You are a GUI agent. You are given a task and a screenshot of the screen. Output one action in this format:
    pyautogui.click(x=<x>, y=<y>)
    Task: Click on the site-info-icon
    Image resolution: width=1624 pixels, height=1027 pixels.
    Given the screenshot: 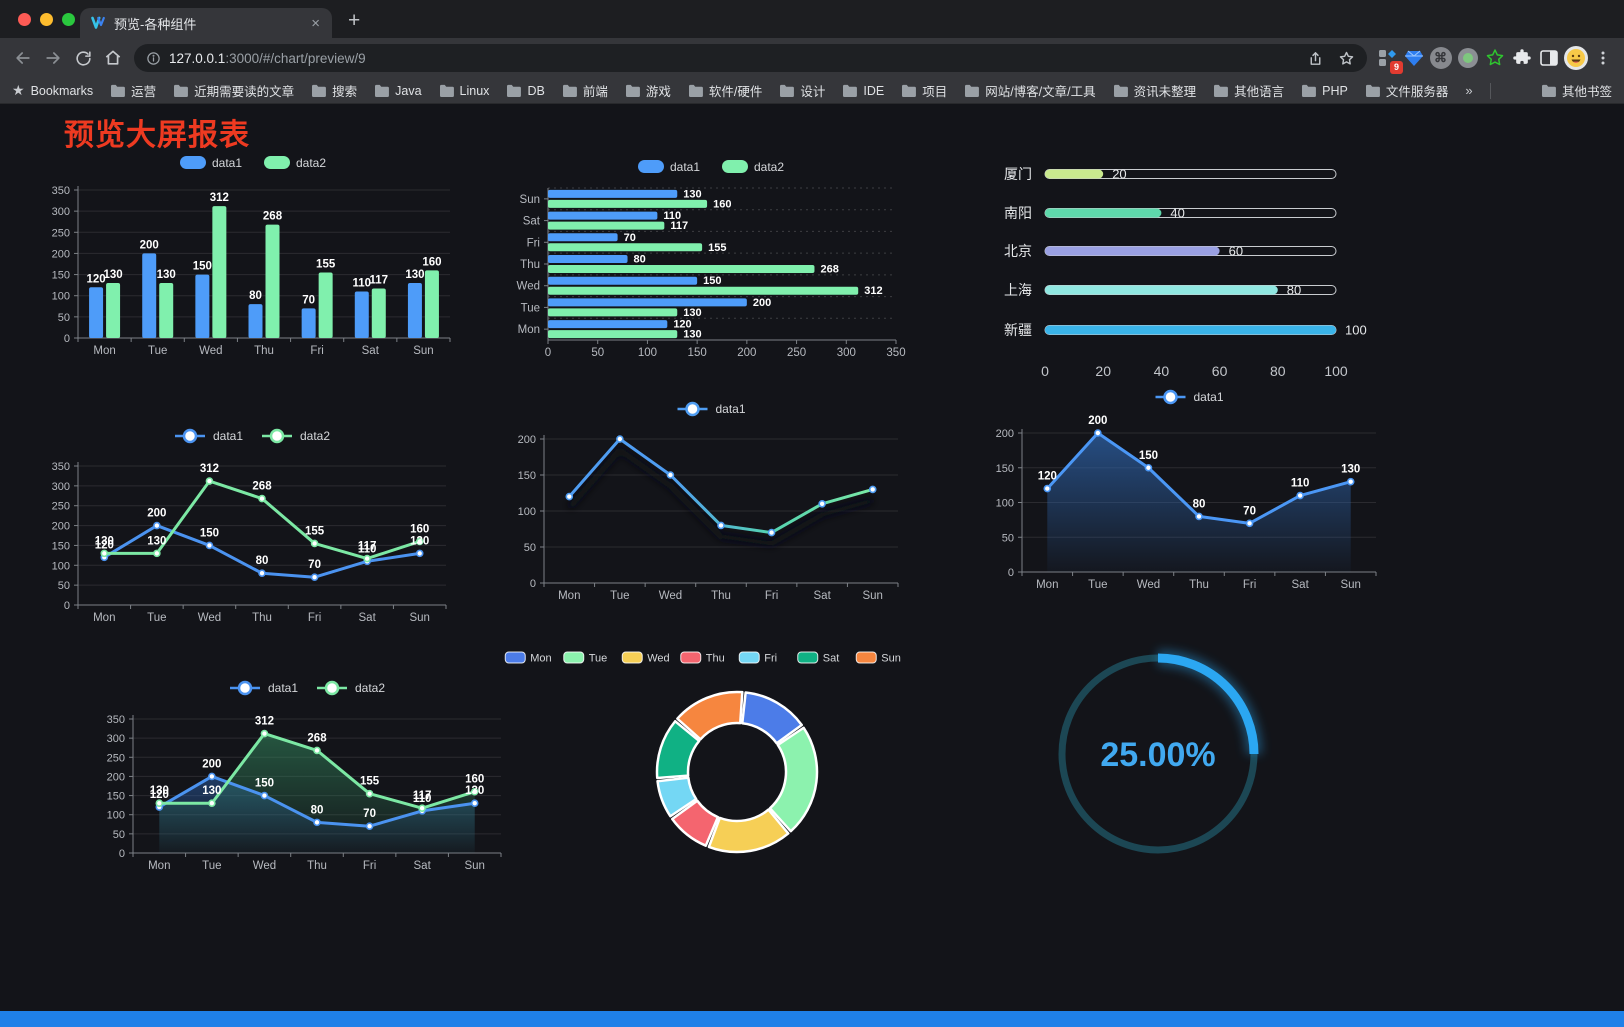 What is the action you would take?
    pyautogui.click(x=153, y=58)
    